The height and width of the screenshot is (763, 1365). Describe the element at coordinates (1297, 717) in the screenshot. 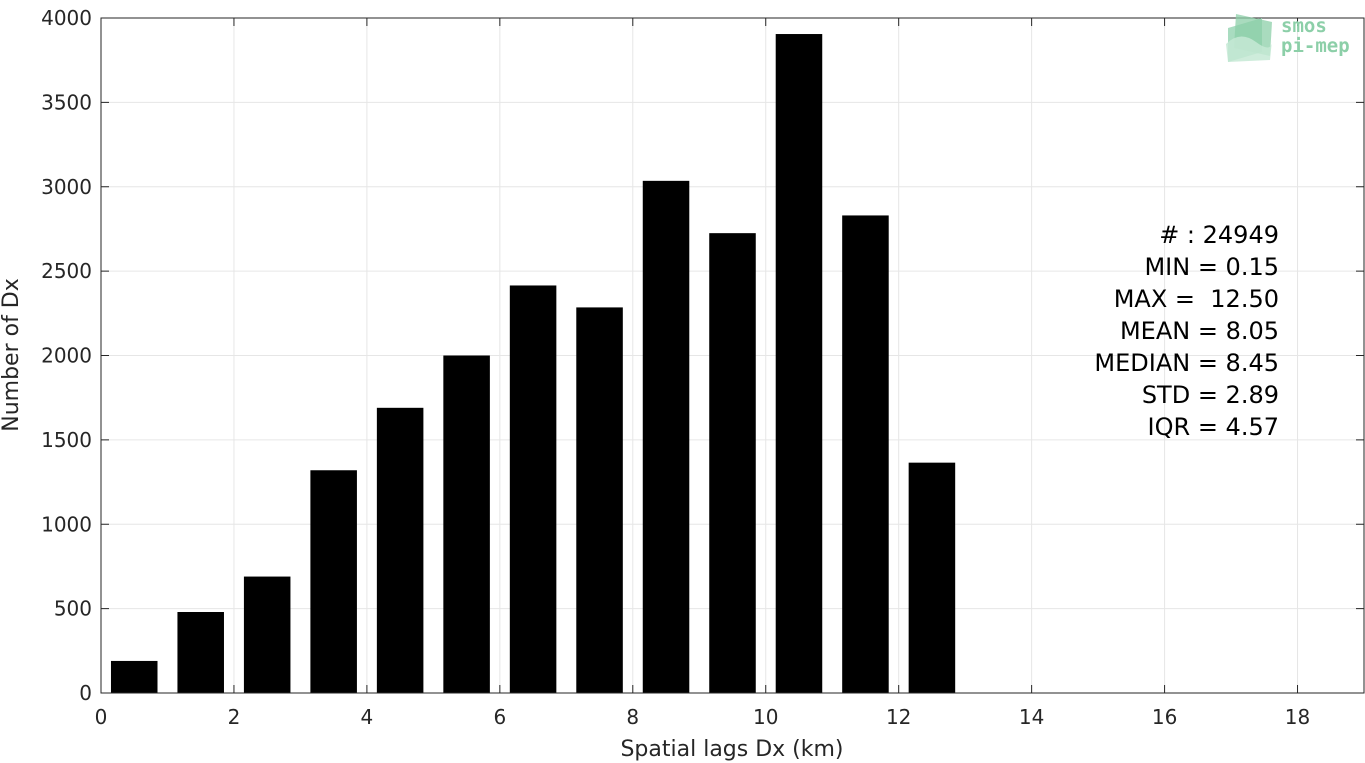

I see `x-tick-label: 18` at that location.